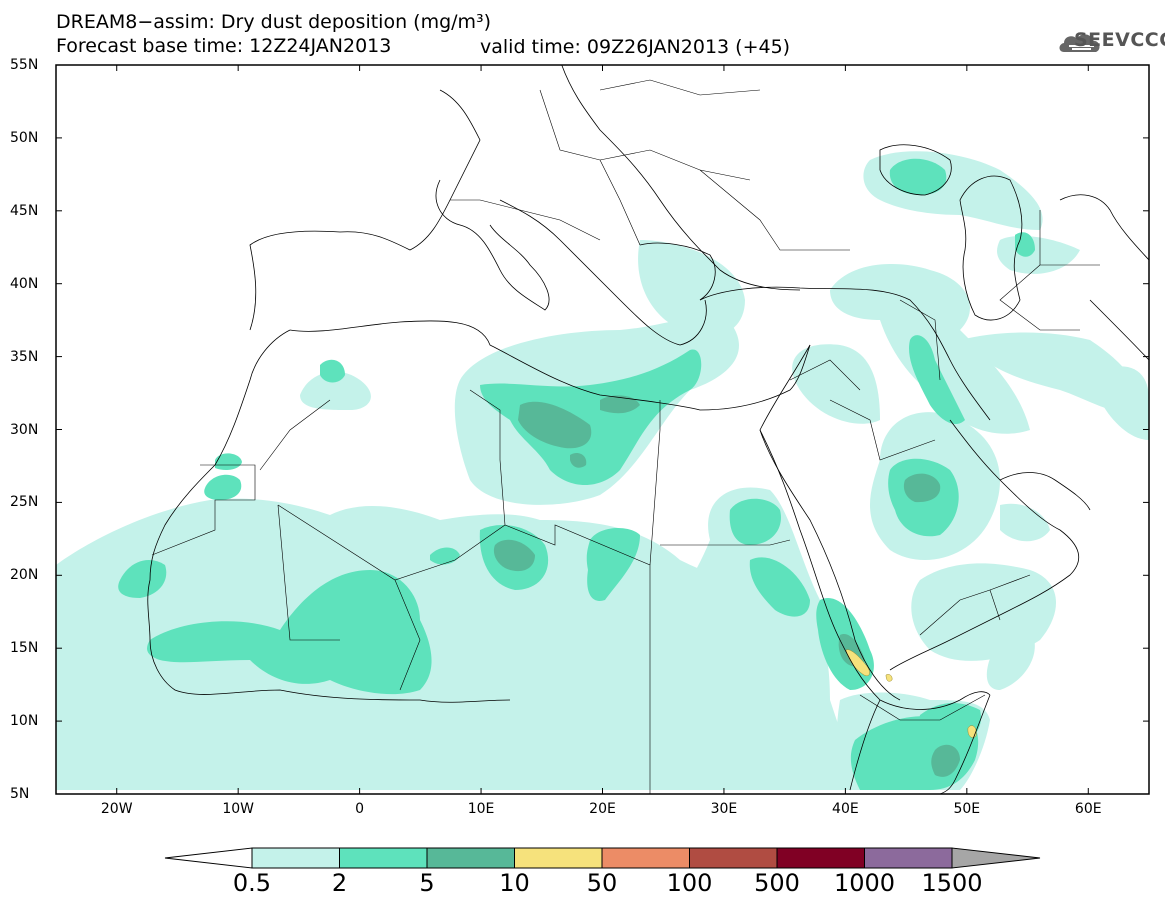 The width and height of the screenshot is (1165, 907). I want to click on forecast-base-time: Forecast base time: 12Z24JAN2013, so click(224, 46).